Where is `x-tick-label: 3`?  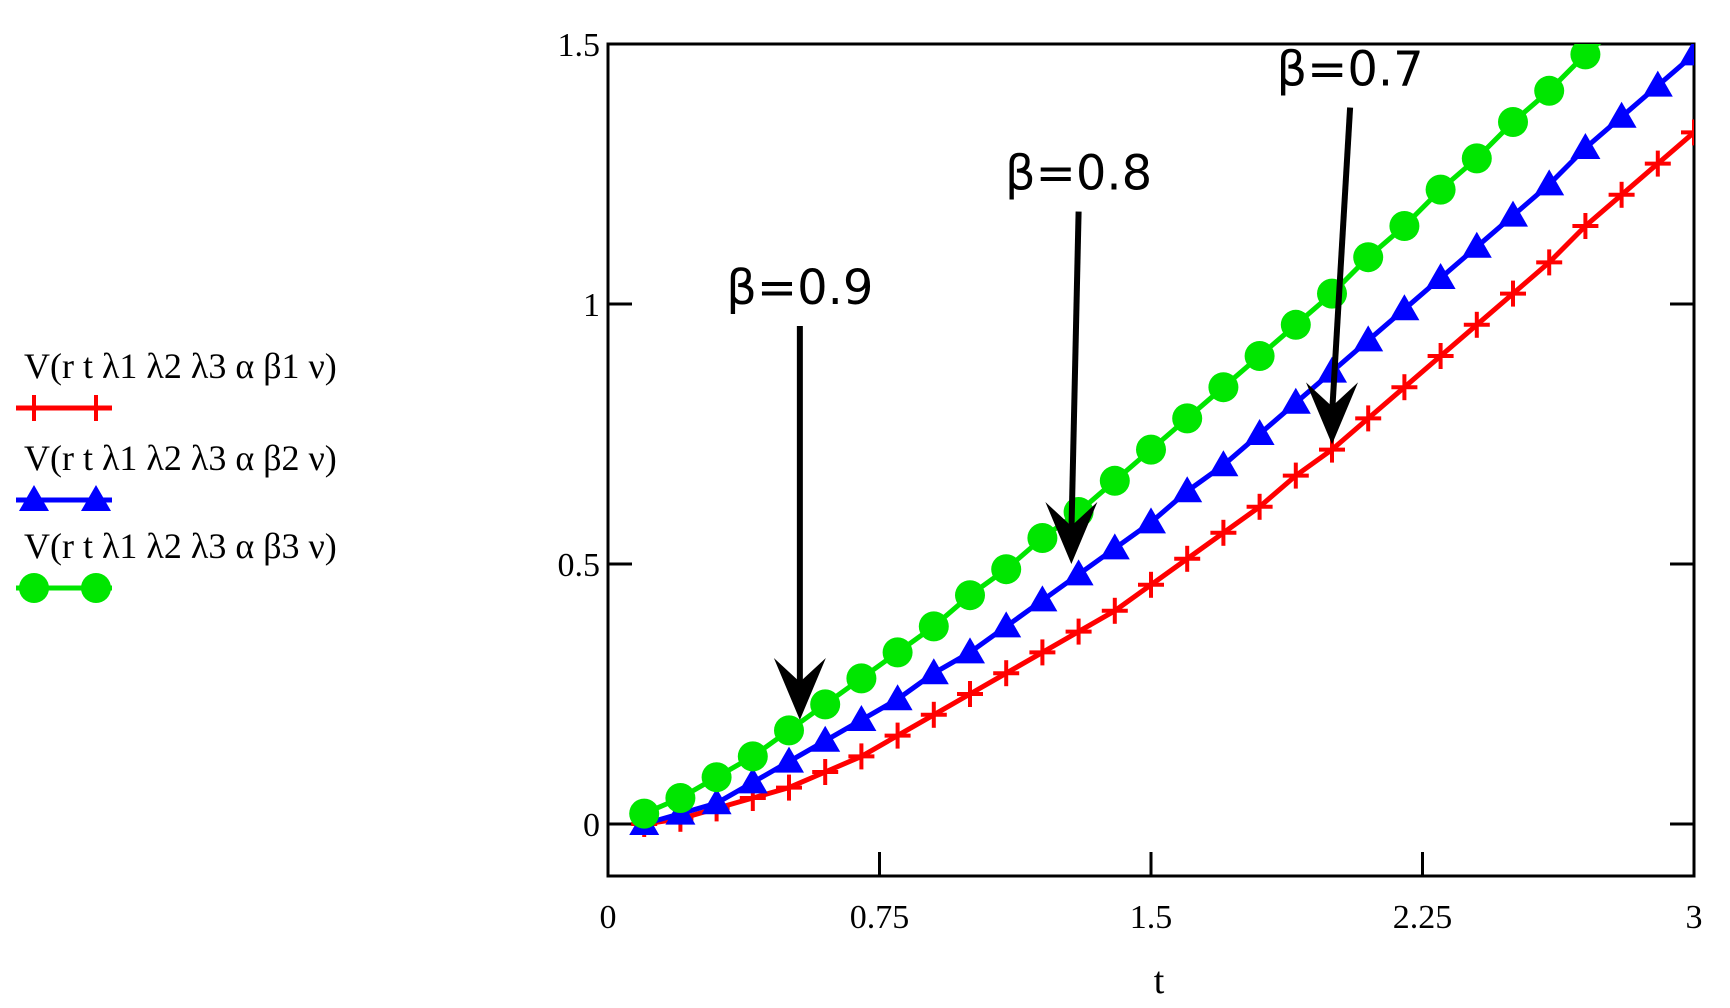
x-tick-label: 3 is located at coordinates (1694, 917).